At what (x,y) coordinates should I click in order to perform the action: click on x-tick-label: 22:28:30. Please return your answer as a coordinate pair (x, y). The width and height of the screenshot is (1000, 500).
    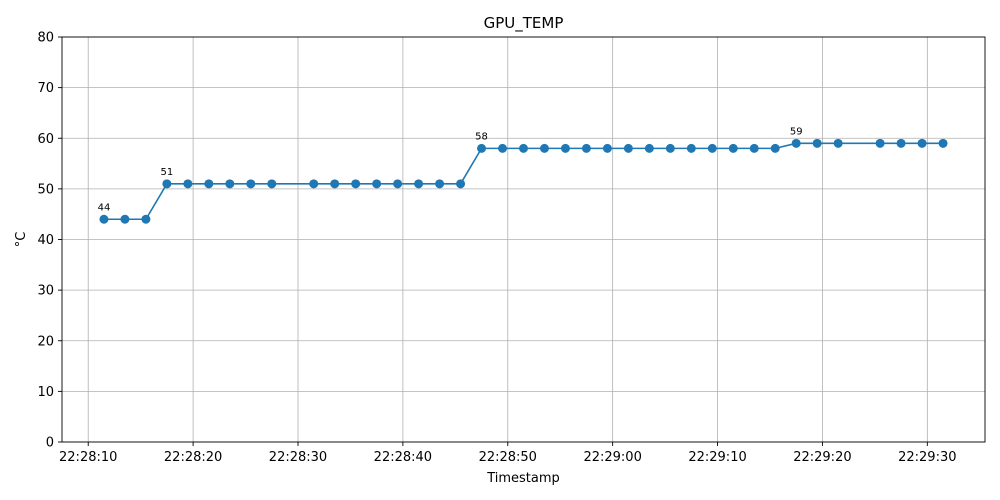
    Looking at the image, I should click on (298, 457).